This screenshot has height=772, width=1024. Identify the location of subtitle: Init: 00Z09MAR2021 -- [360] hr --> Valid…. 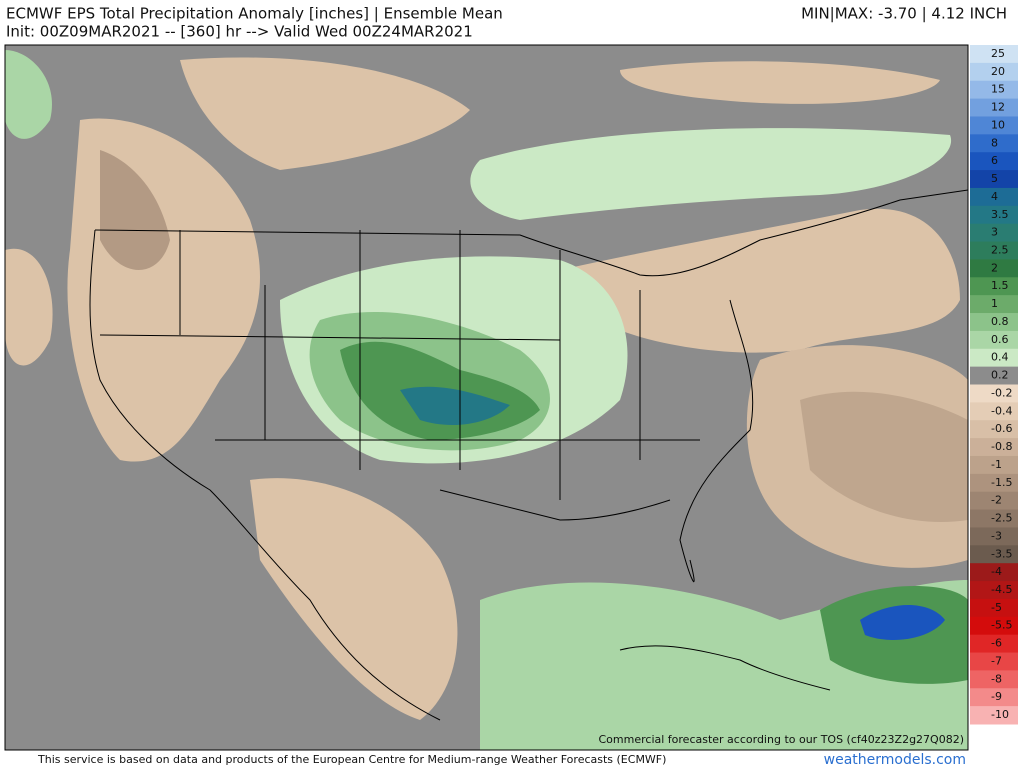
(239, 32).